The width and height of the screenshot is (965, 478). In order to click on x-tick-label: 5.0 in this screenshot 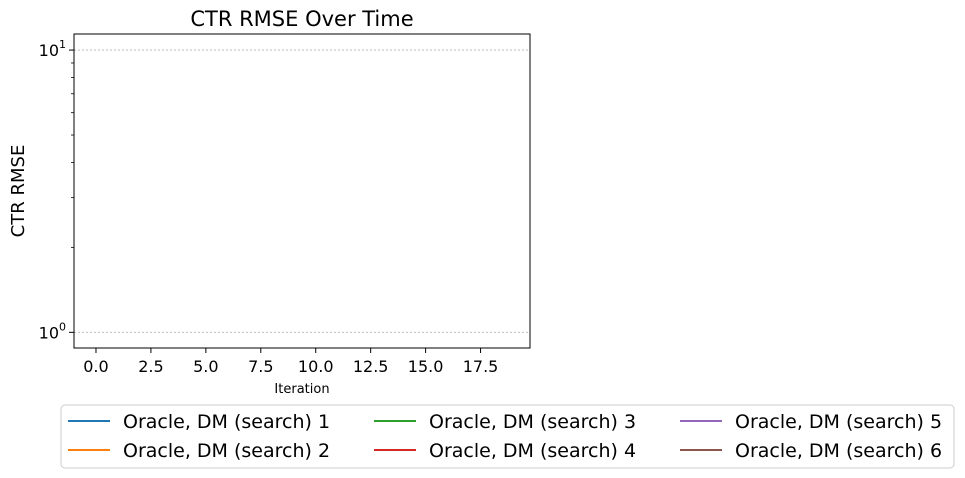, I will do `click(205, 366)`.